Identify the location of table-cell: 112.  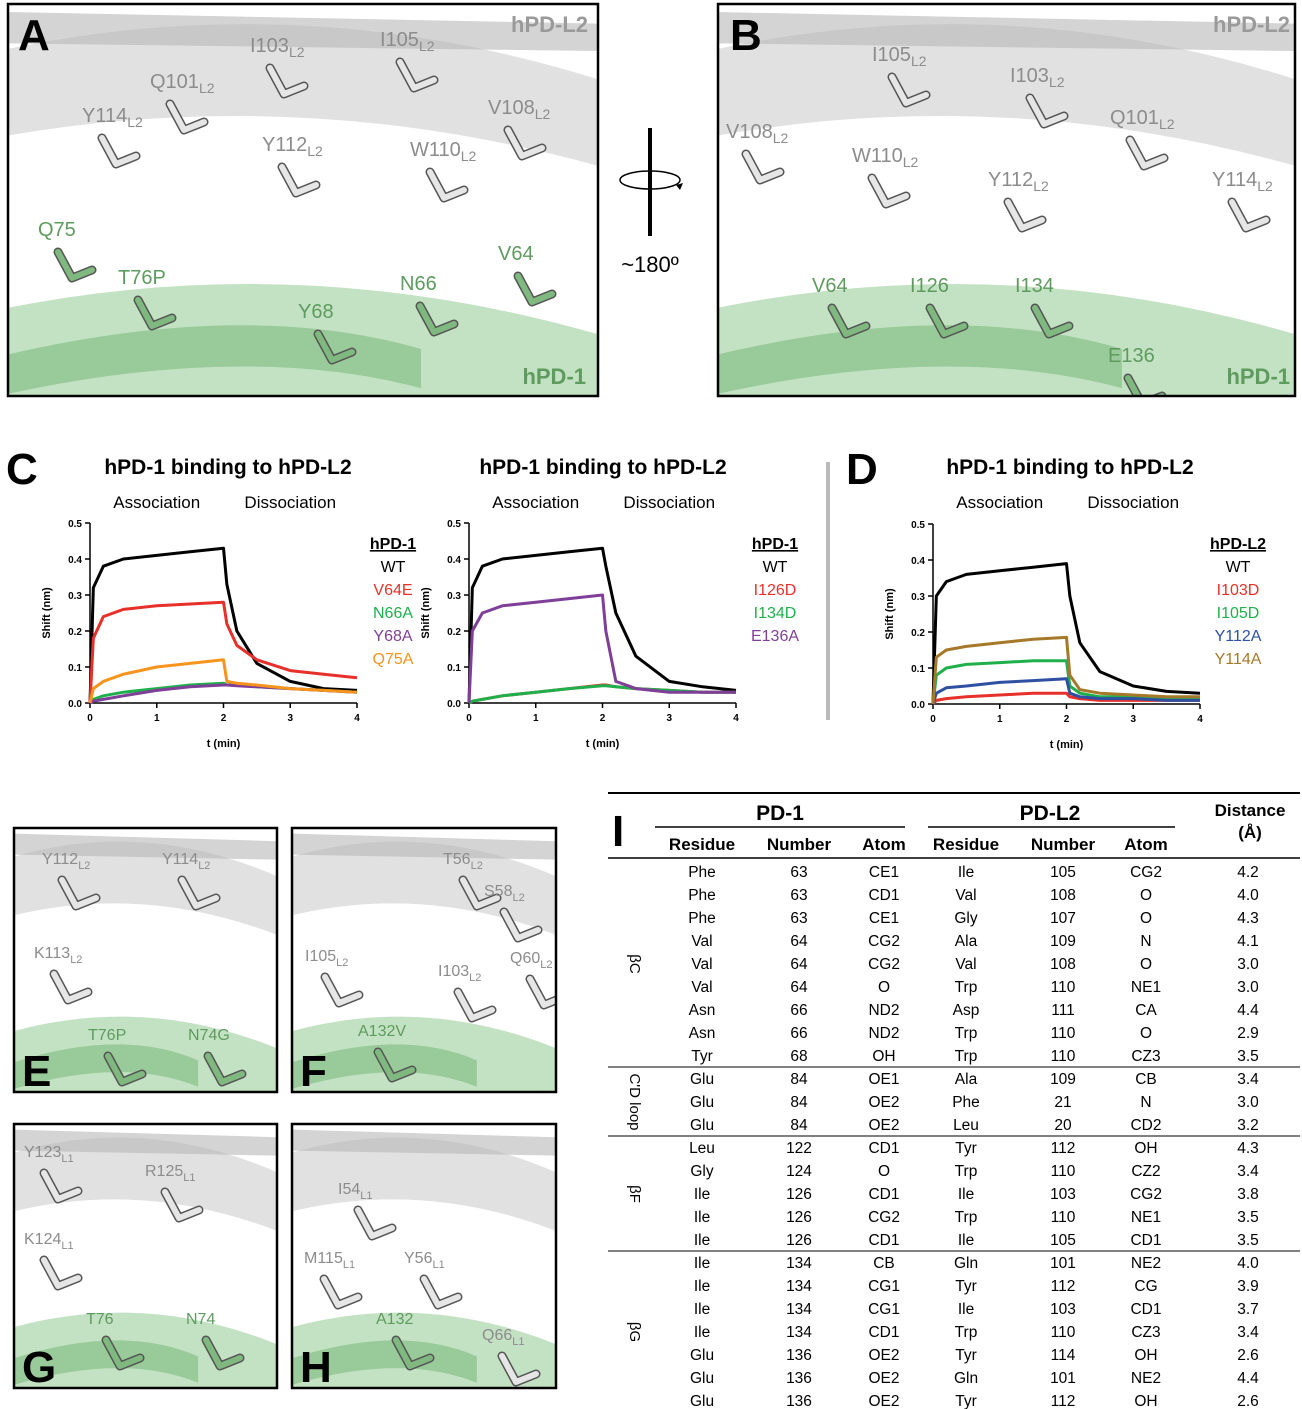
(1063, 1286).